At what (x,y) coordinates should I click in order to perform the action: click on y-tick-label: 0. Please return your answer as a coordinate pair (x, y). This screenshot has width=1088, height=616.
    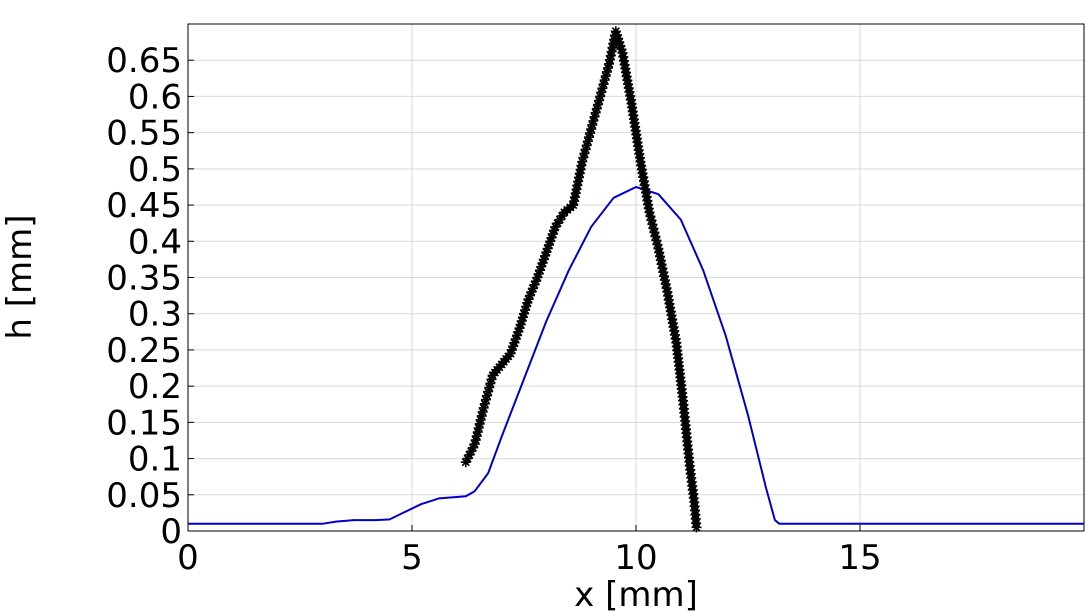
    Looking at the image, I should click on (171, 532).